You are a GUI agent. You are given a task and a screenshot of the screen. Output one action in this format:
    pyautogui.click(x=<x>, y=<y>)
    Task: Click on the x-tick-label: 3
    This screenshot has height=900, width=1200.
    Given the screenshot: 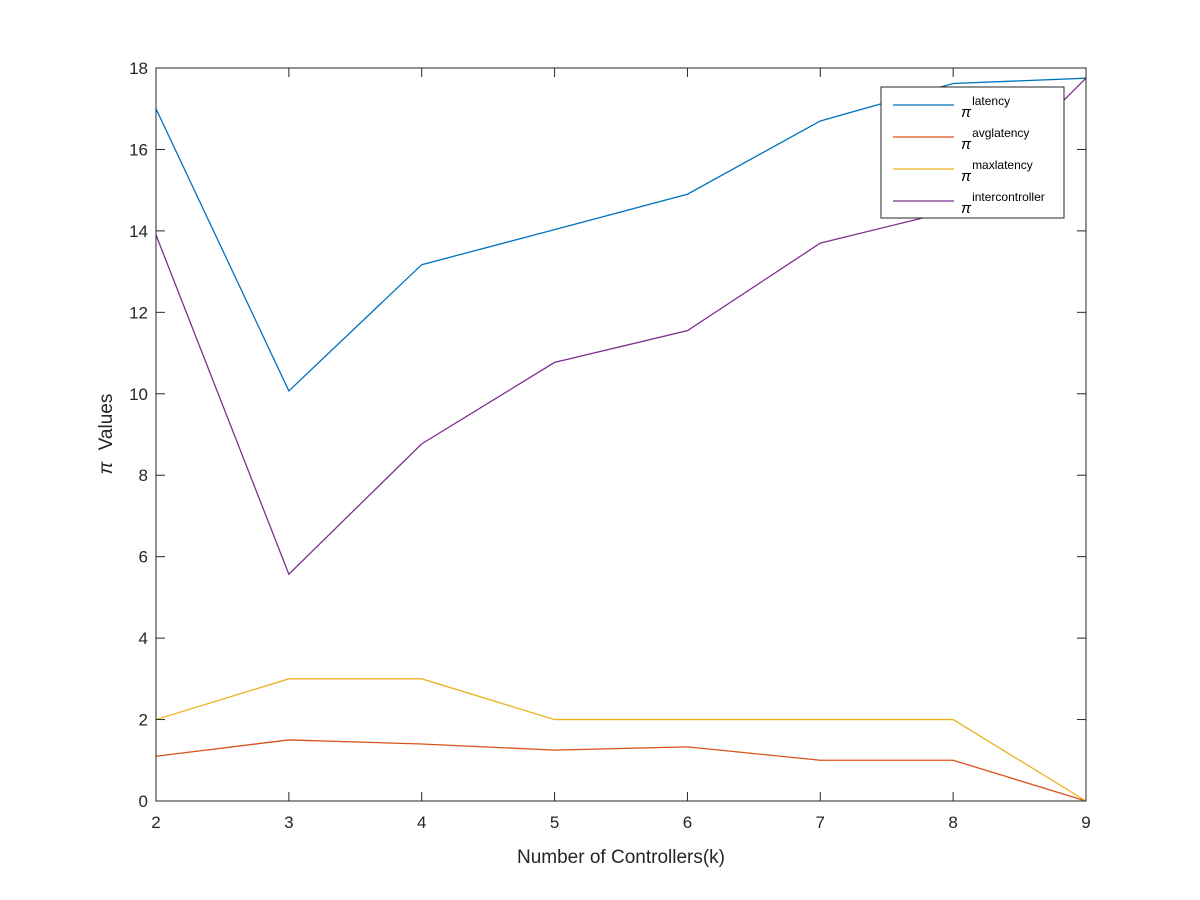 What is the action you would take?
    pyautogui.click(x=288, y=822)
    